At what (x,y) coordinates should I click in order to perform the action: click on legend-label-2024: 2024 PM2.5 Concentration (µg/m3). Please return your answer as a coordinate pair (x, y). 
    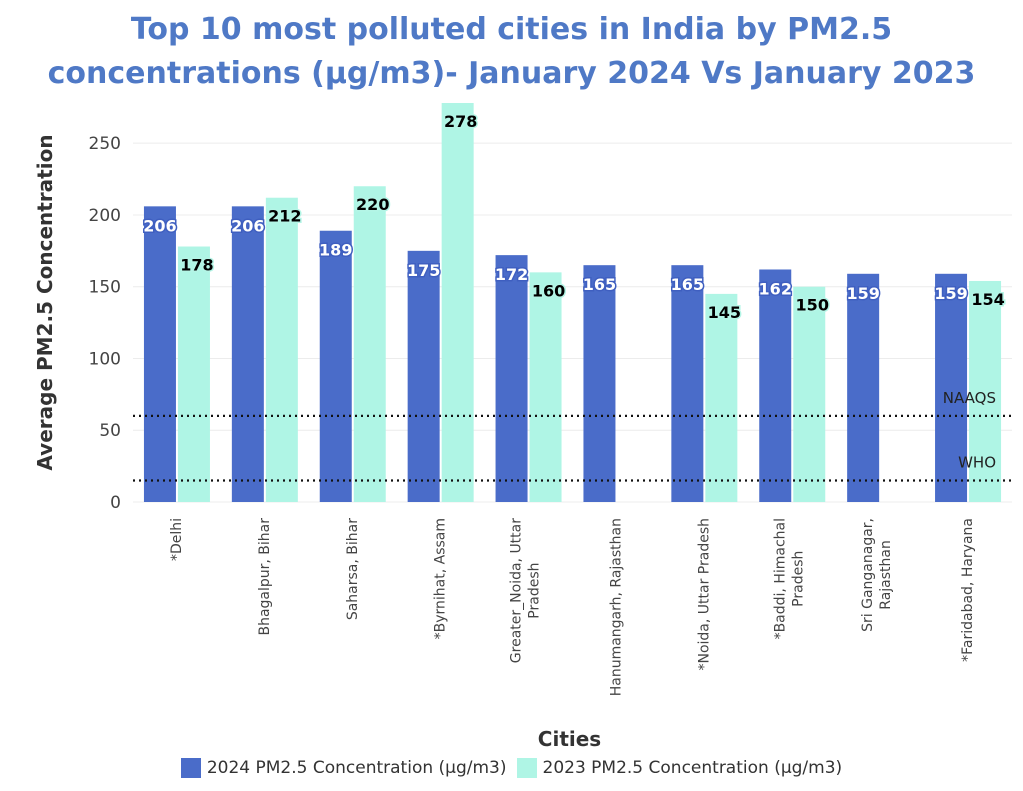
    Looking at the image, I should click on (356, 768).